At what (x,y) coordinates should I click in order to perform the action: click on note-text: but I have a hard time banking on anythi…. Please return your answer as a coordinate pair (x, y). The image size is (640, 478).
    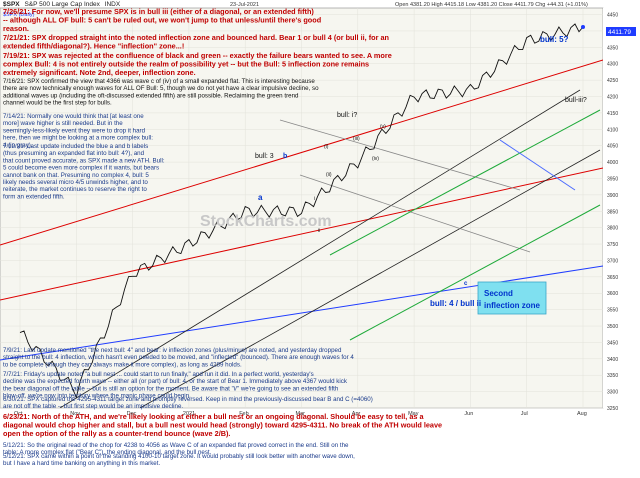
    Looking at the image, I should click on (81, 463).